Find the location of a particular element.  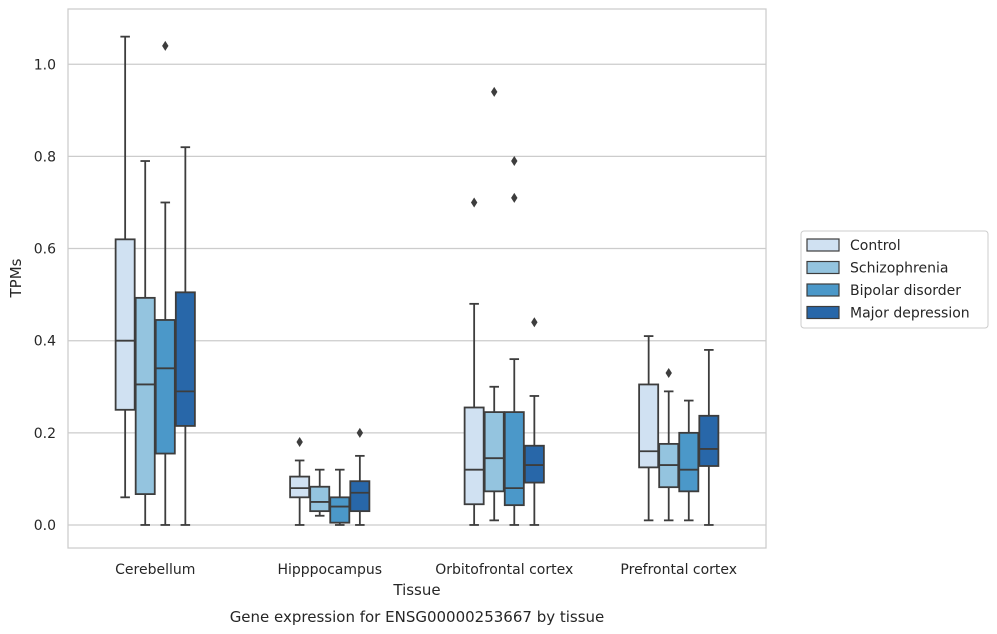

legend-label: Schizophrenia is located at coordinates (899, 269).